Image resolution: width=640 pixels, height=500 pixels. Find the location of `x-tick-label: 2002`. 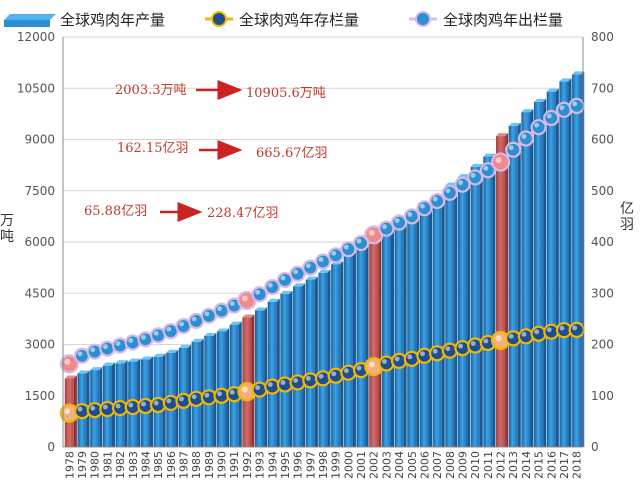

x-tick-label: 2002 is located at coordinates (374, 465).